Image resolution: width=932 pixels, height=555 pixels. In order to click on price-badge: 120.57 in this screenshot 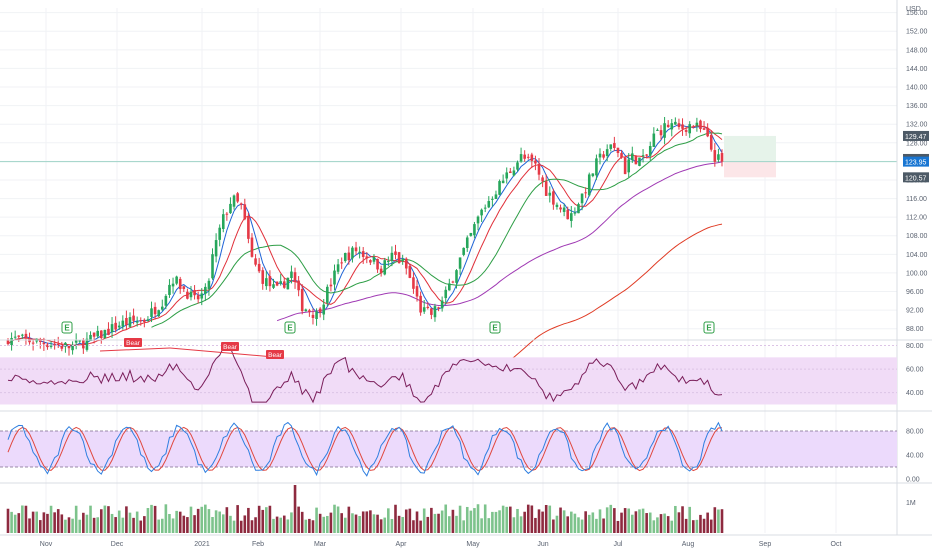, I will do `click(916, 177)`.